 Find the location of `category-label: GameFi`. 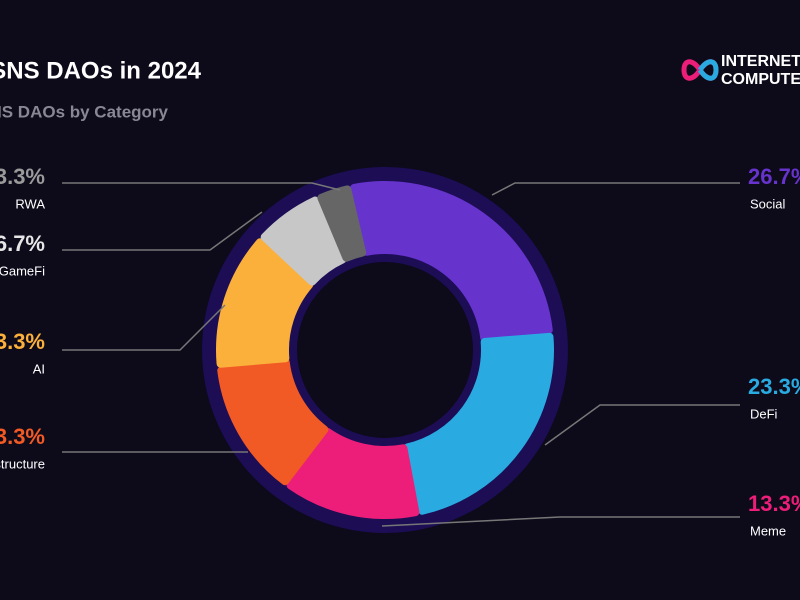

category-label: GameFi is located at coordinates (22, 270).